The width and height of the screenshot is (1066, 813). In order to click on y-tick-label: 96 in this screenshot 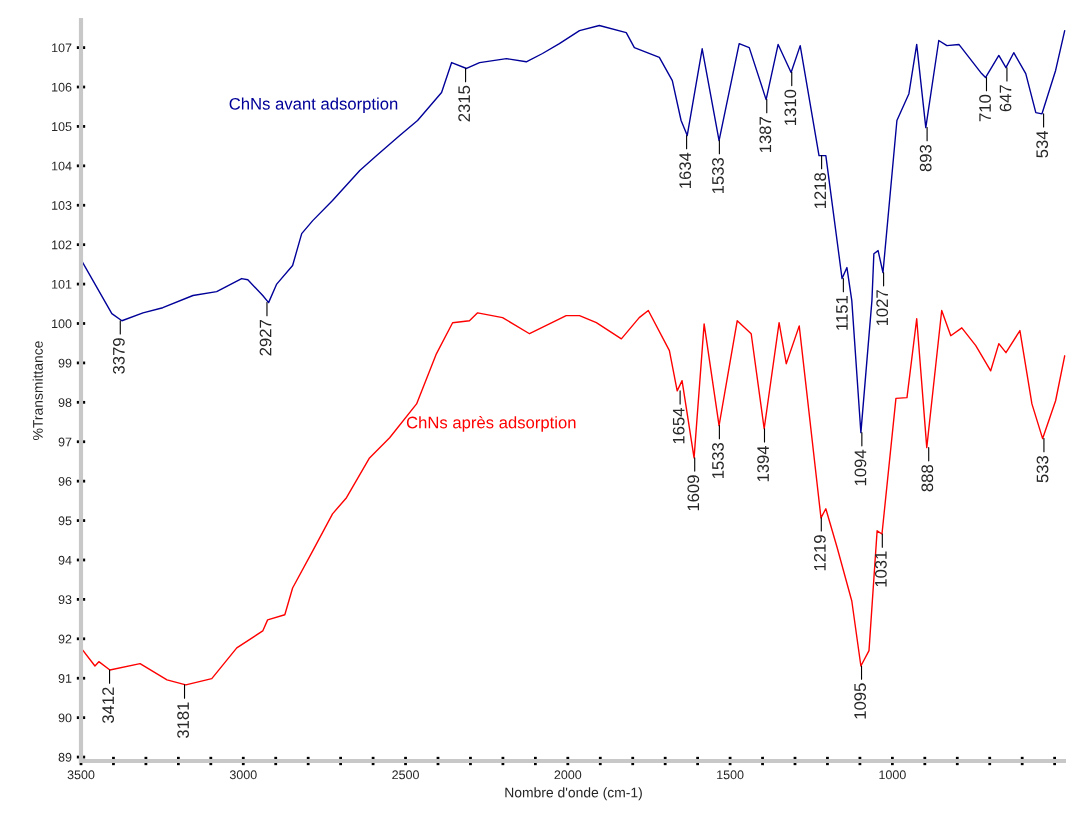, I will do `click(65, 481)`.